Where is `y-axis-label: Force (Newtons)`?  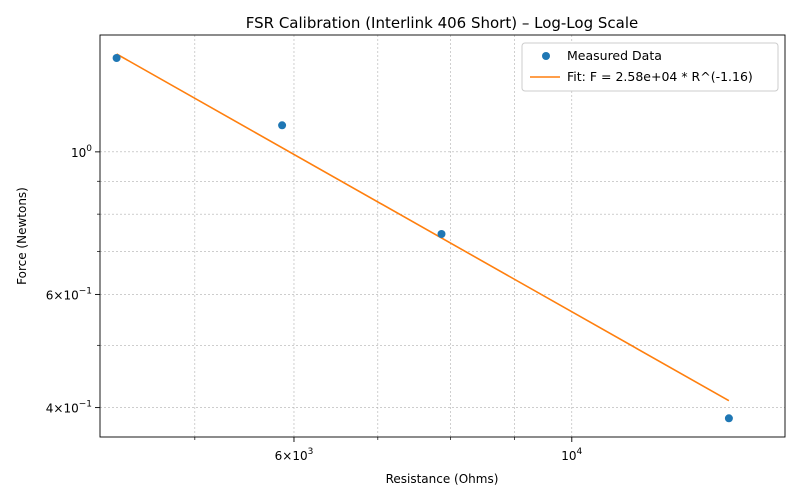
y-axis-label: Force (Newtons) is located at coordinates (22, 236).